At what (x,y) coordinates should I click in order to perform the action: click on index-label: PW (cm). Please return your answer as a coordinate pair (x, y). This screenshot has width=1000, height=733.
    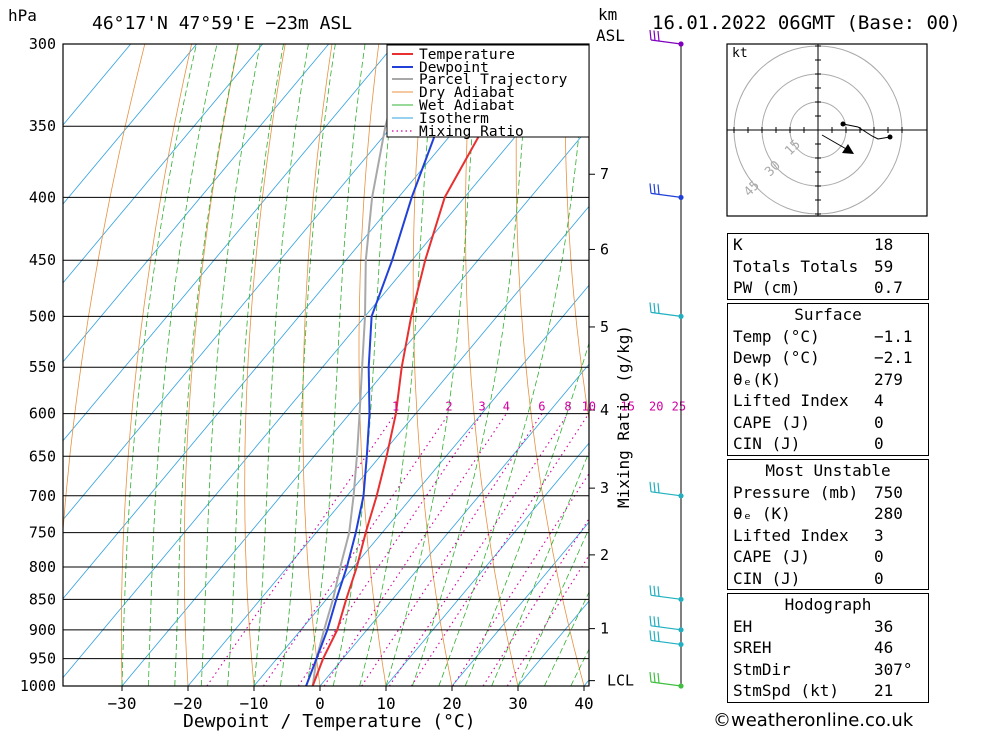
    Looking at the image, I should click on (767, 287).